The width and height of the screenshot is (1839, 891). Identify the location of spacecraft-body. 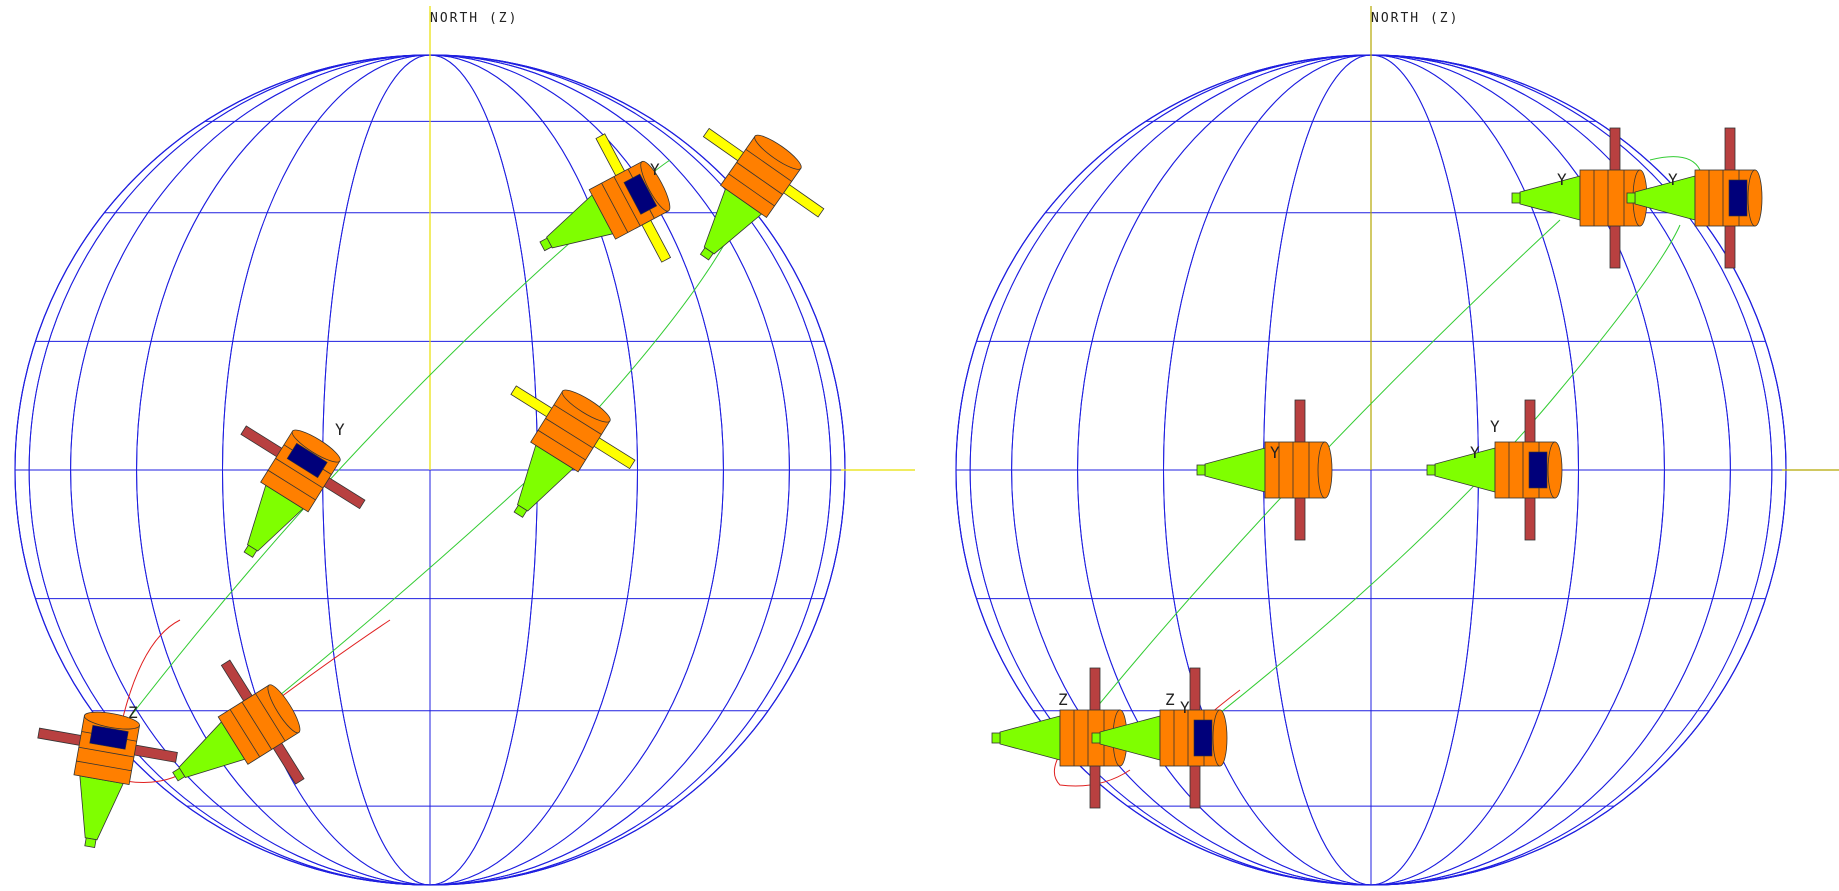
(1295, 470).